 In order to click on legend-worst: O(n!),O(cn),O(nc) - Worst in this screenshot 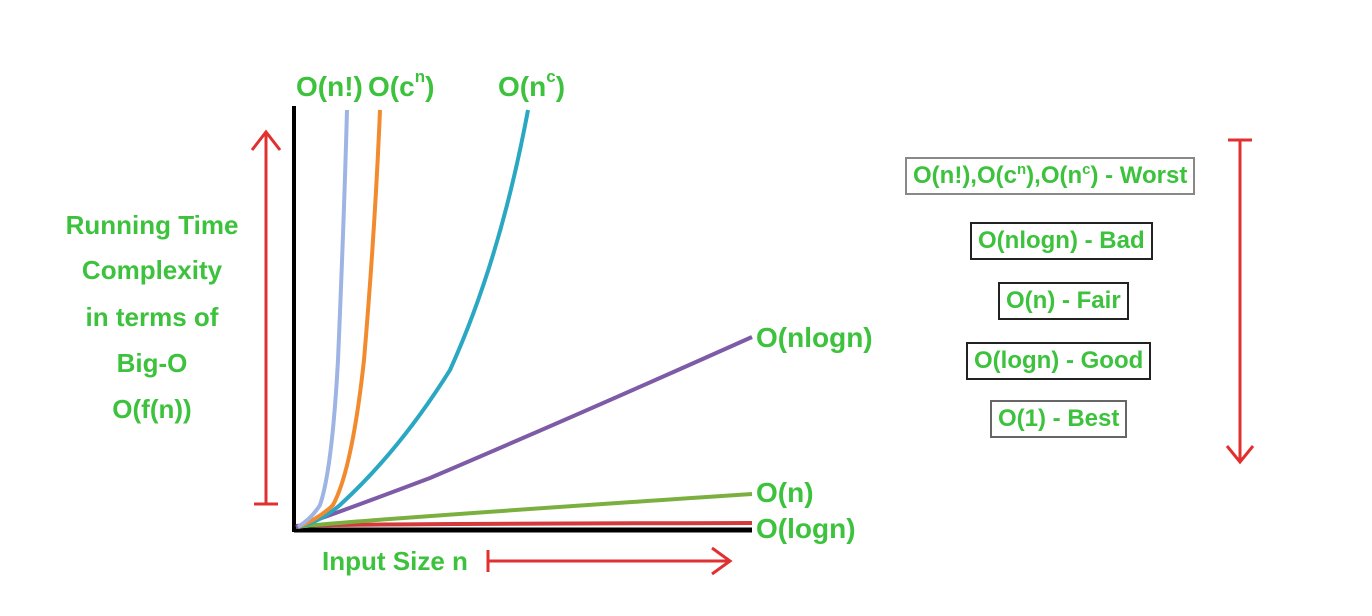, I will do `click(1050, 176)`.